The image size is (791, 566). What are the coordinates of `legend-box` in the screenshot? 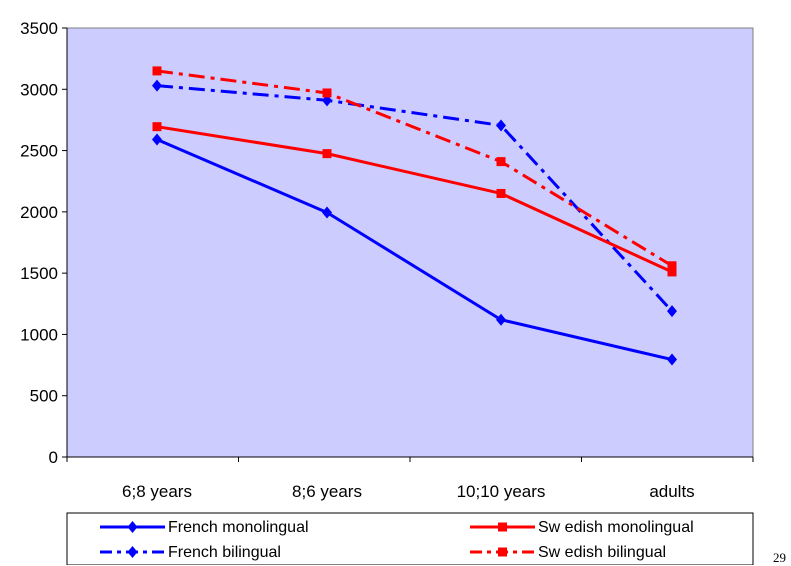 It's located at (410, 538).